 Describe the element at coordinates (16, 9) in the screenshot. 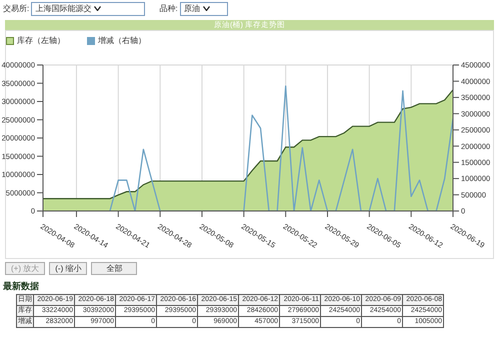

I see `text: 交易所:` at that location.